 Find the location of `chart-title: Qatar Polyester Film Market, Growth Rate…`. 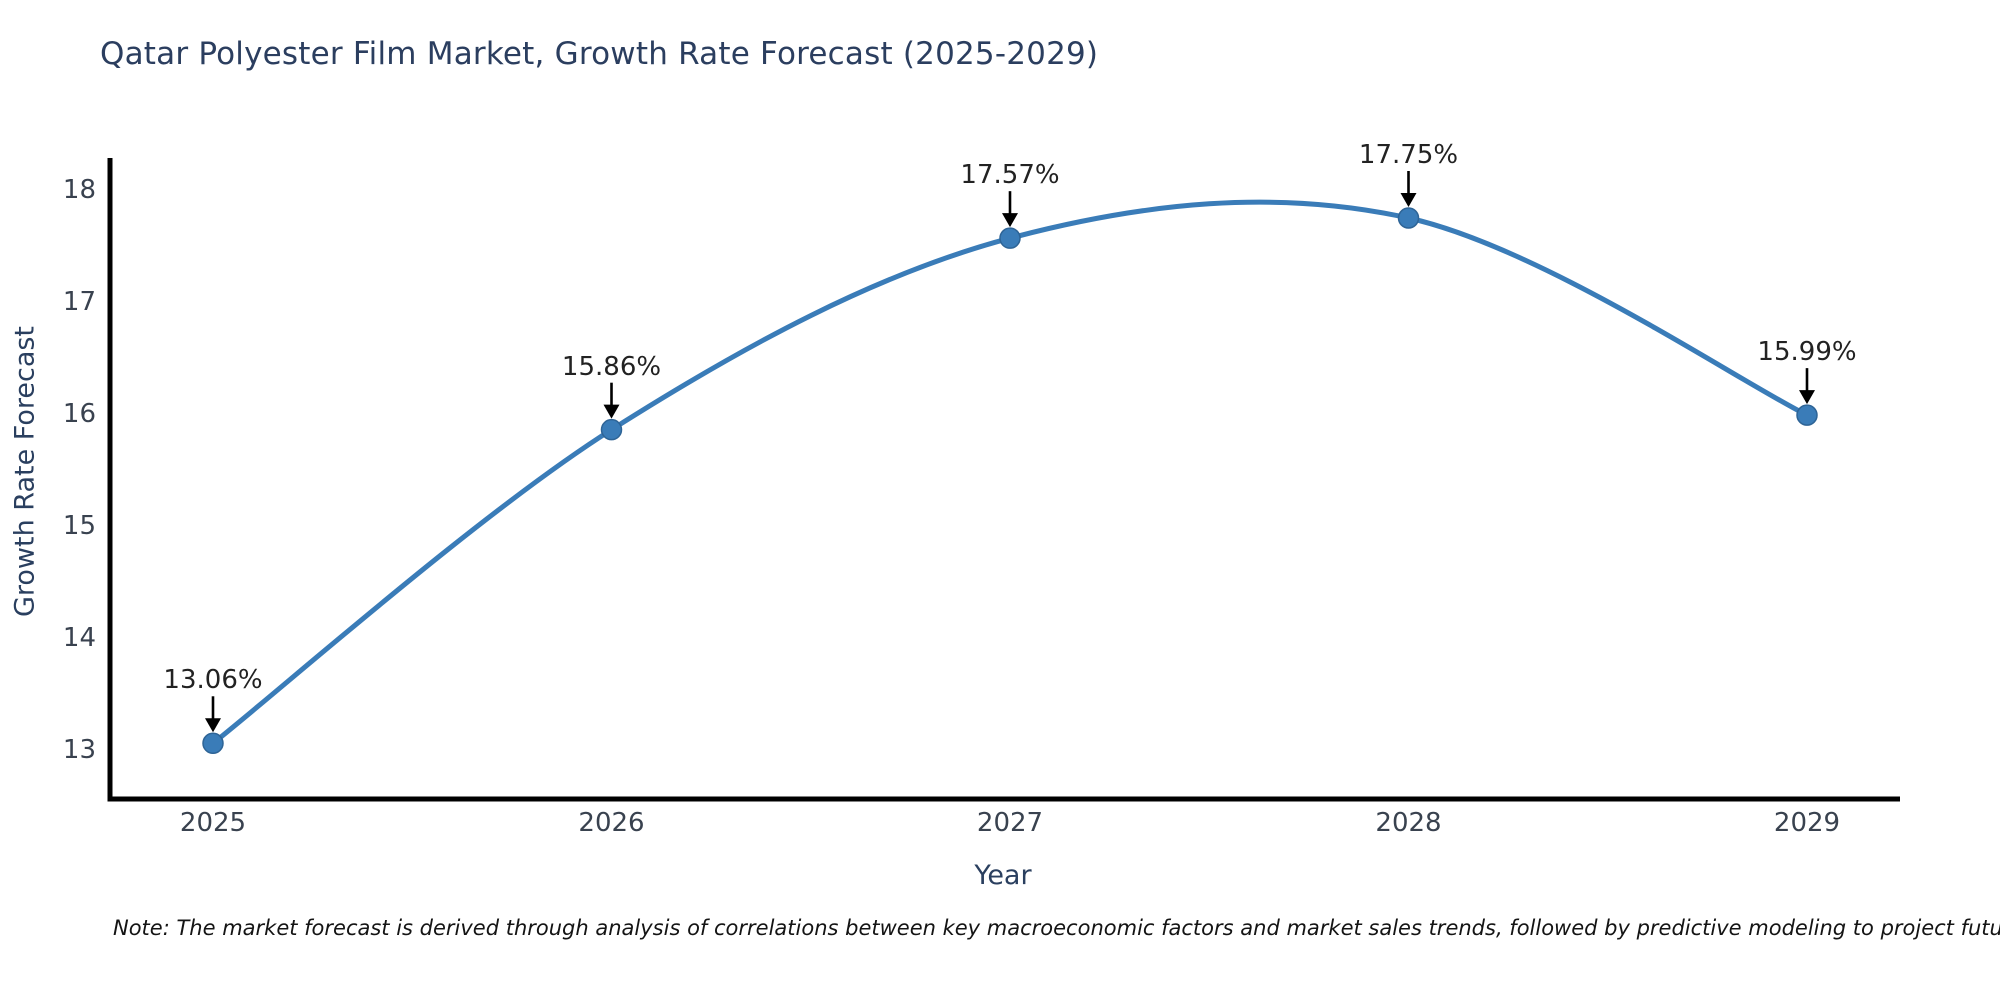

chart-title: Qatar Polyester Film Market, Growth Rate… is located at coordinates (599, 54).